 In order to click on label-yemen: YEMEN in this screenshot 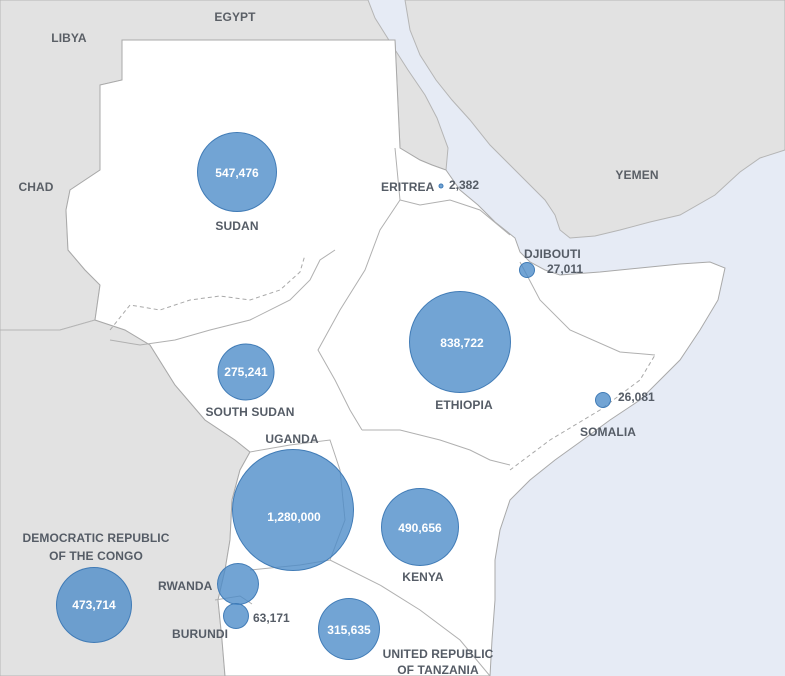, I will do `click(637, 175)`.